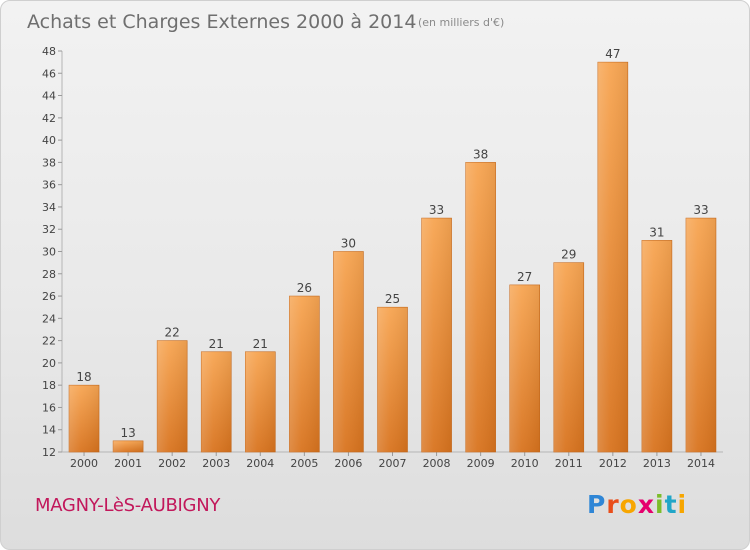 The width and height of the screenshot is (750, 550). I want to click on x-tick-label: 2002, so click(172, 463).